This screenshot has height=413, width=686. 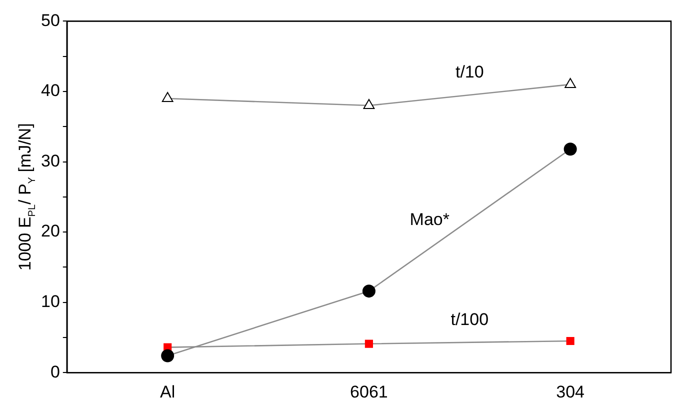 I want to click on y-tick-label: 30, so click(x=50, y=160).